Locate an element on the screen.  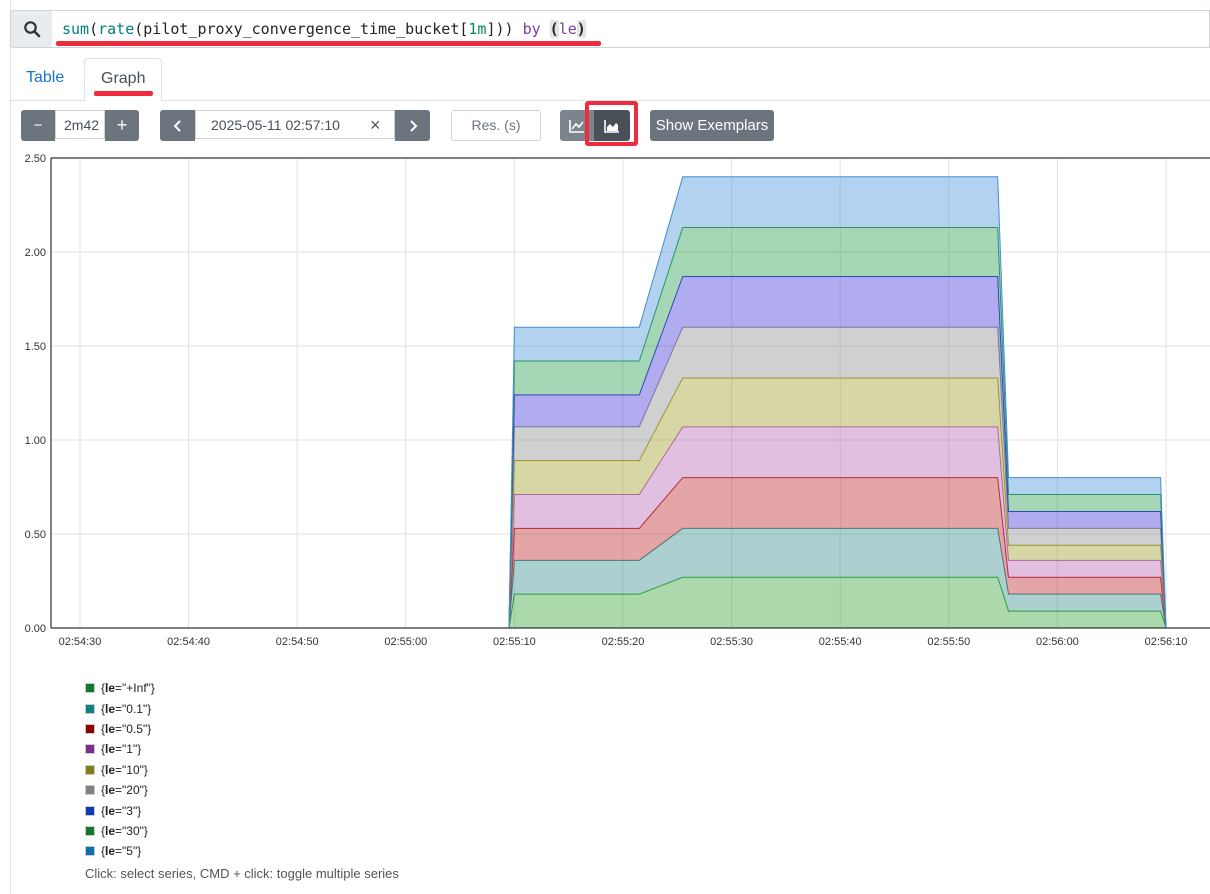
time-forward-button is located at coordinates (412, 125).